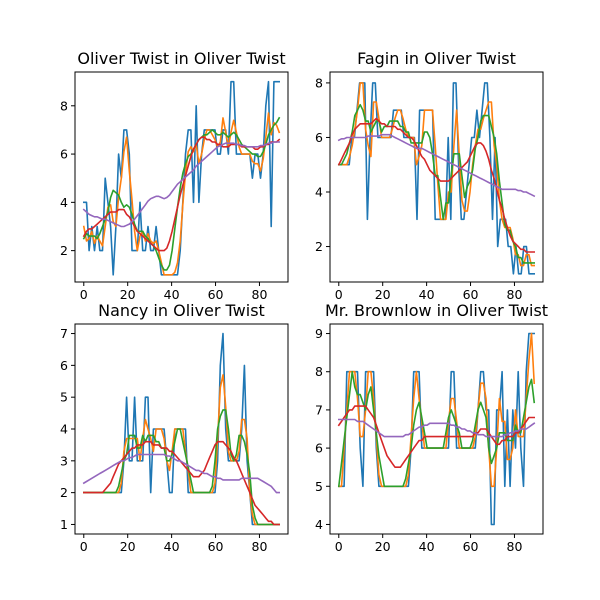 The width and height of the screenshot is (600, 600). I want to click on y-tick-label: 3, so click(64, 460).